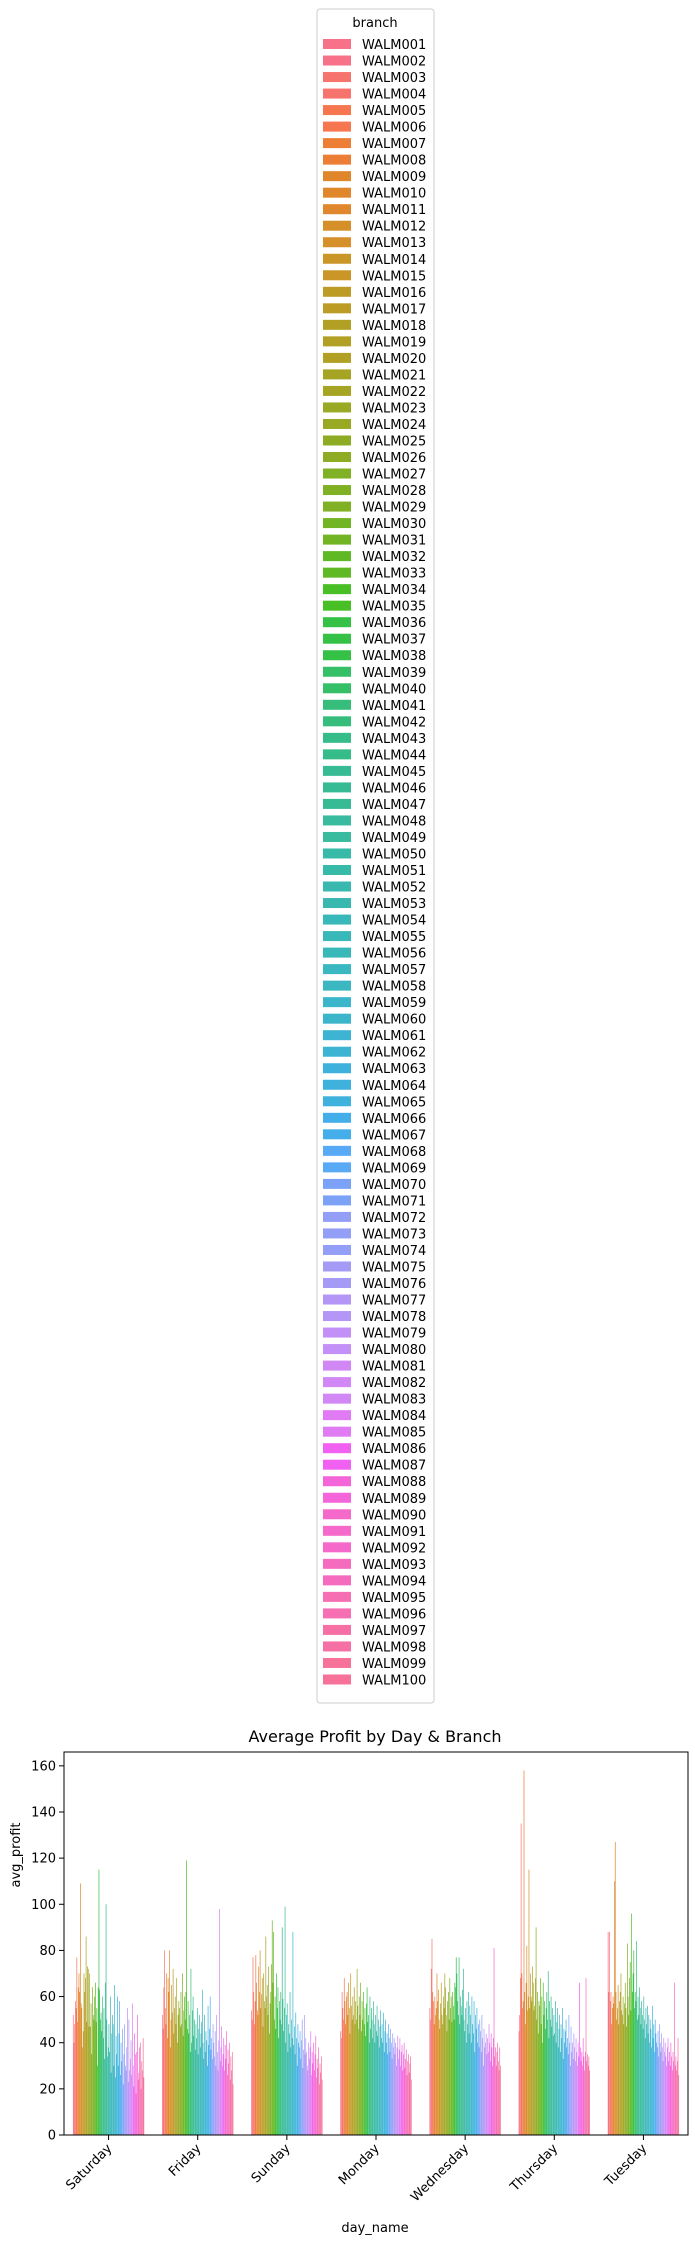  Describe the element at coordinates (485, 2088) in the screenshot. I see `bar-wednesday-walm079` at that location.